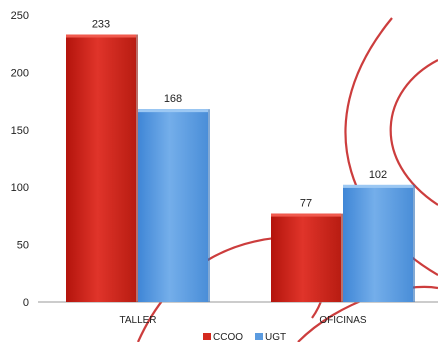 Image resolution: width=438 pixels, height=347 pixels. What do you see at coordinates (26, 303) in the screenshot?
I see `y-tick-label-0: 0` at bounding box center [26, 303].